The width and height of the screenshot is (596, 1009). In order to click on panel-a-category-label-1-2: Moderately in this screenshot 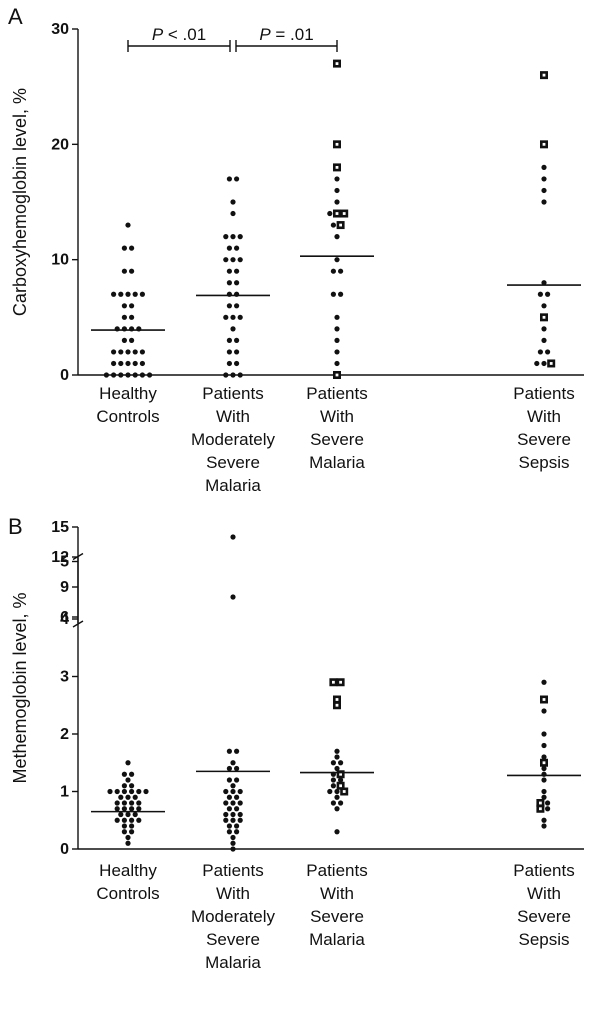, I will do `click(233, 439)`.